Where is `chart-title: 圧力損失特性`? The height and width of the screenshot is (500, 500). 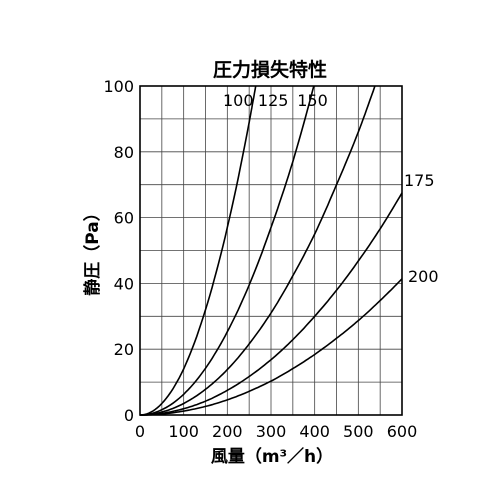 chart-title: 圧力損失特性 is located at coordinates (270, 69).